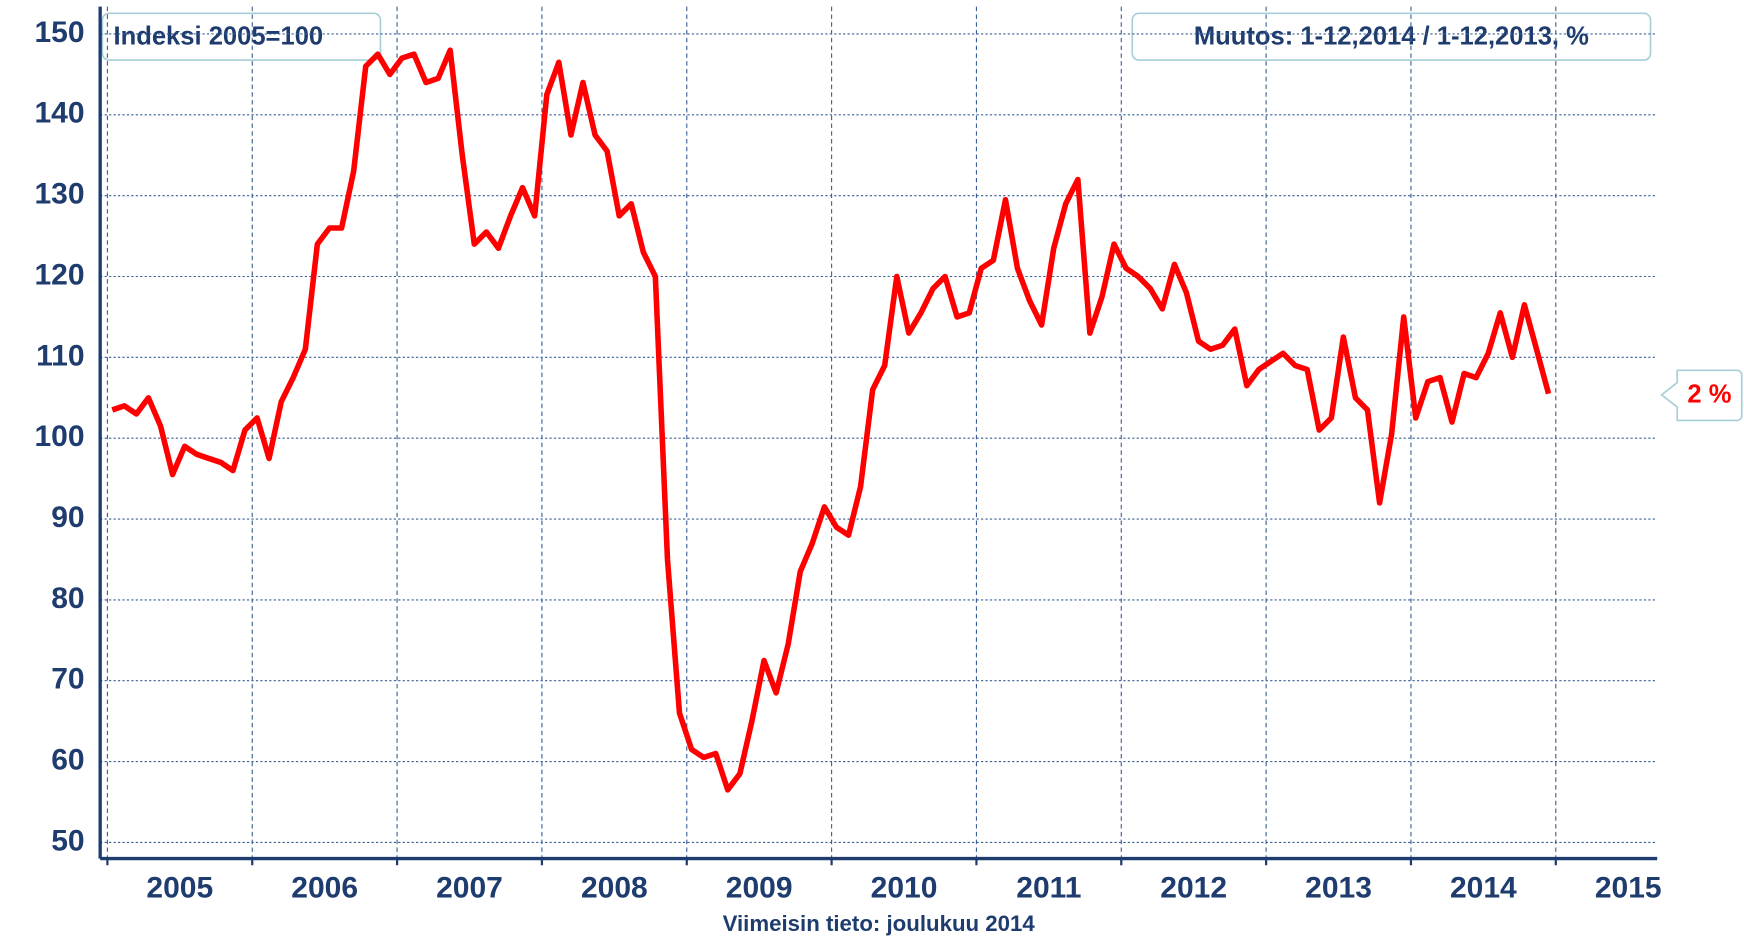  Describe the element at coordinates (759, 888) in the screenshot. I see `x-tick-label: 2009` at that location.